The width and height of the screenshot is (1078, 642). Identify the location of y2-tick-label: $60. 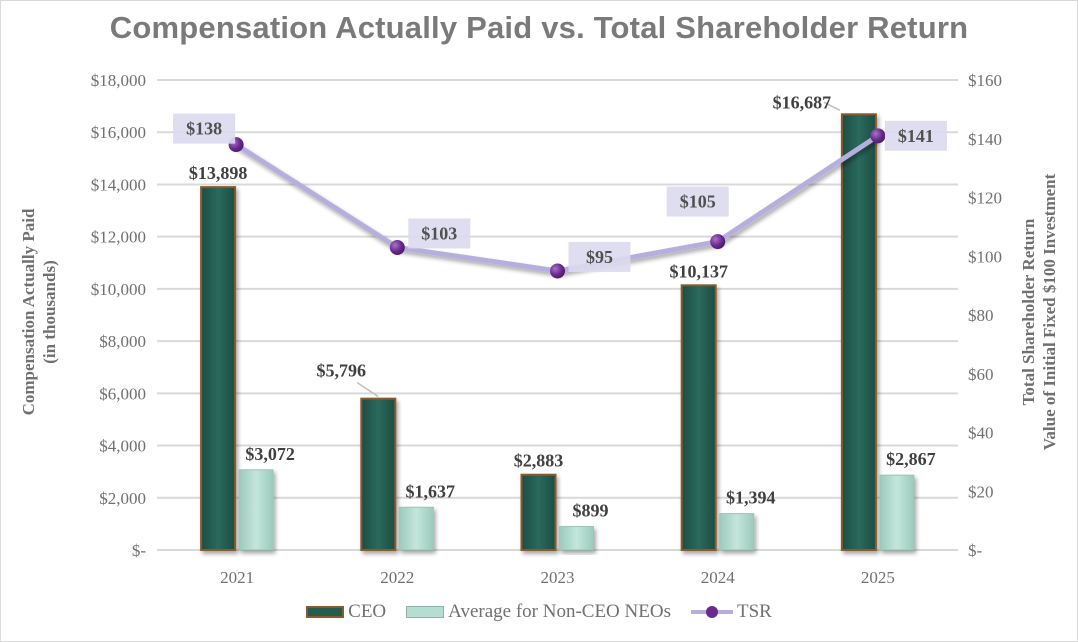
(981, 374).